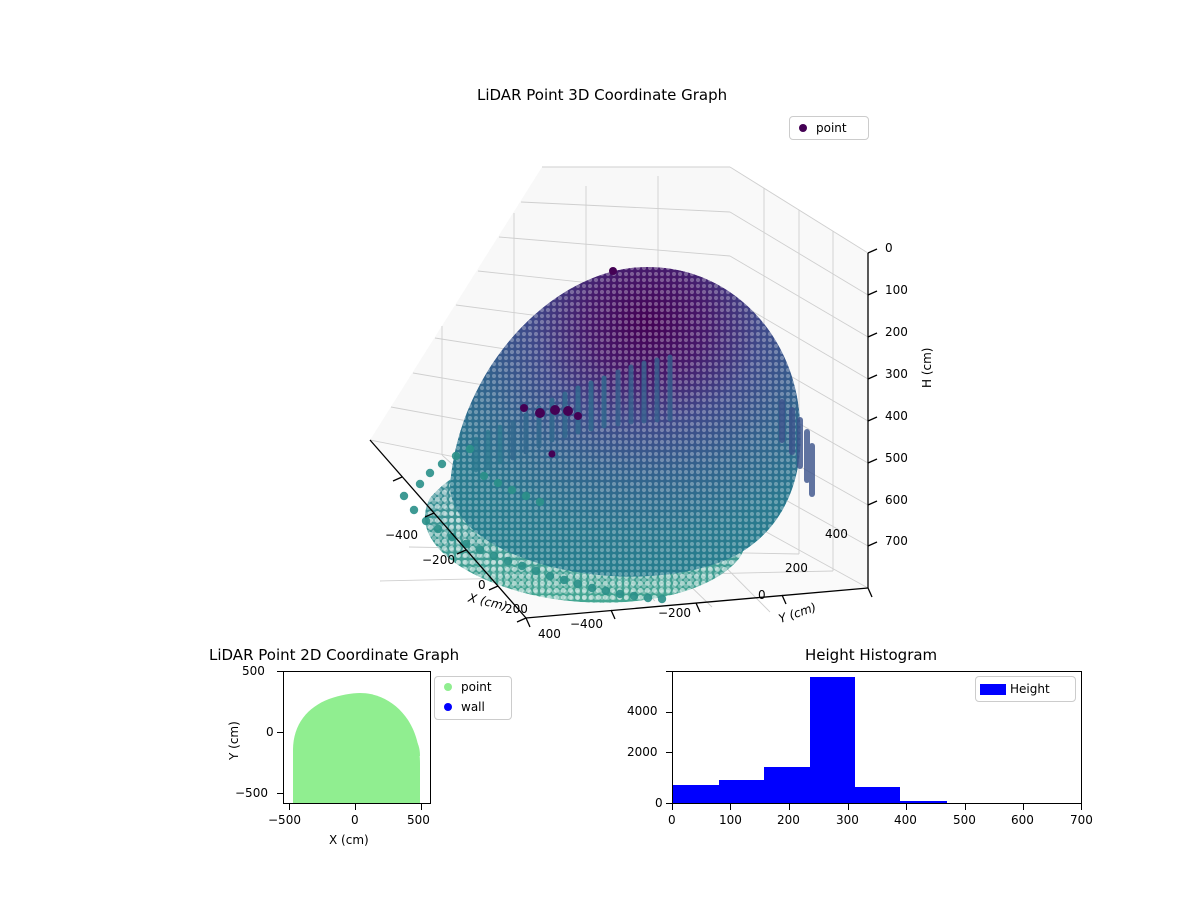 The image size is (1200, 900). I want to click on y-tick-label-2d: 500, so click(253, 671).